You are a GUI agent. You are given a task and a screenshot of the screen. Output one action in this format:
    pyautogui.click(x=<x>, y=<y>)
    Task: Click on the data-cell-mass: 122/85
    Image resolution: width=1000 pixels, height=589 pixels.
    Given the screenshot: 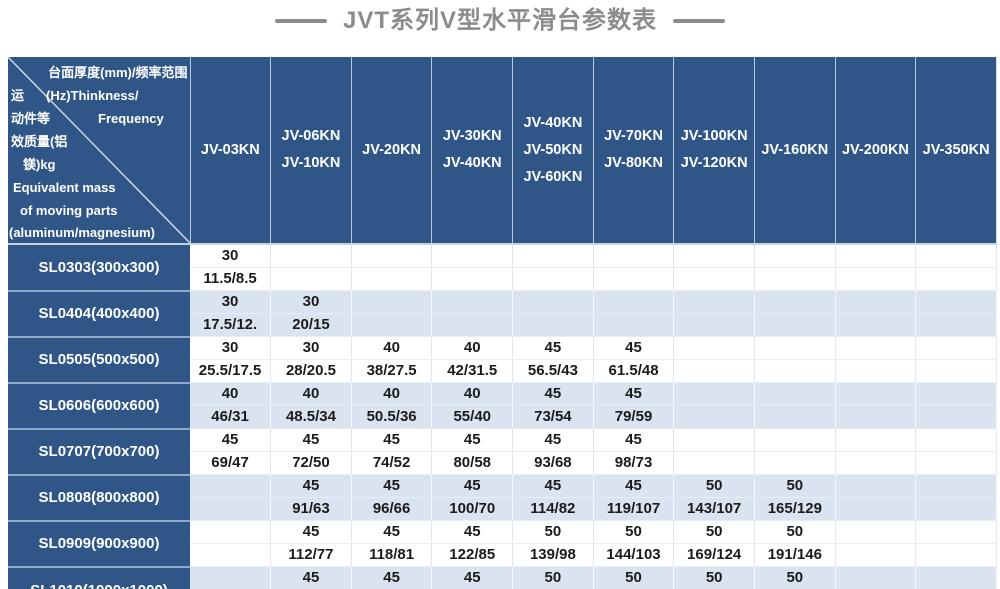 What is the action you would take?
    pyautogui.click(x=472, y=555)
    